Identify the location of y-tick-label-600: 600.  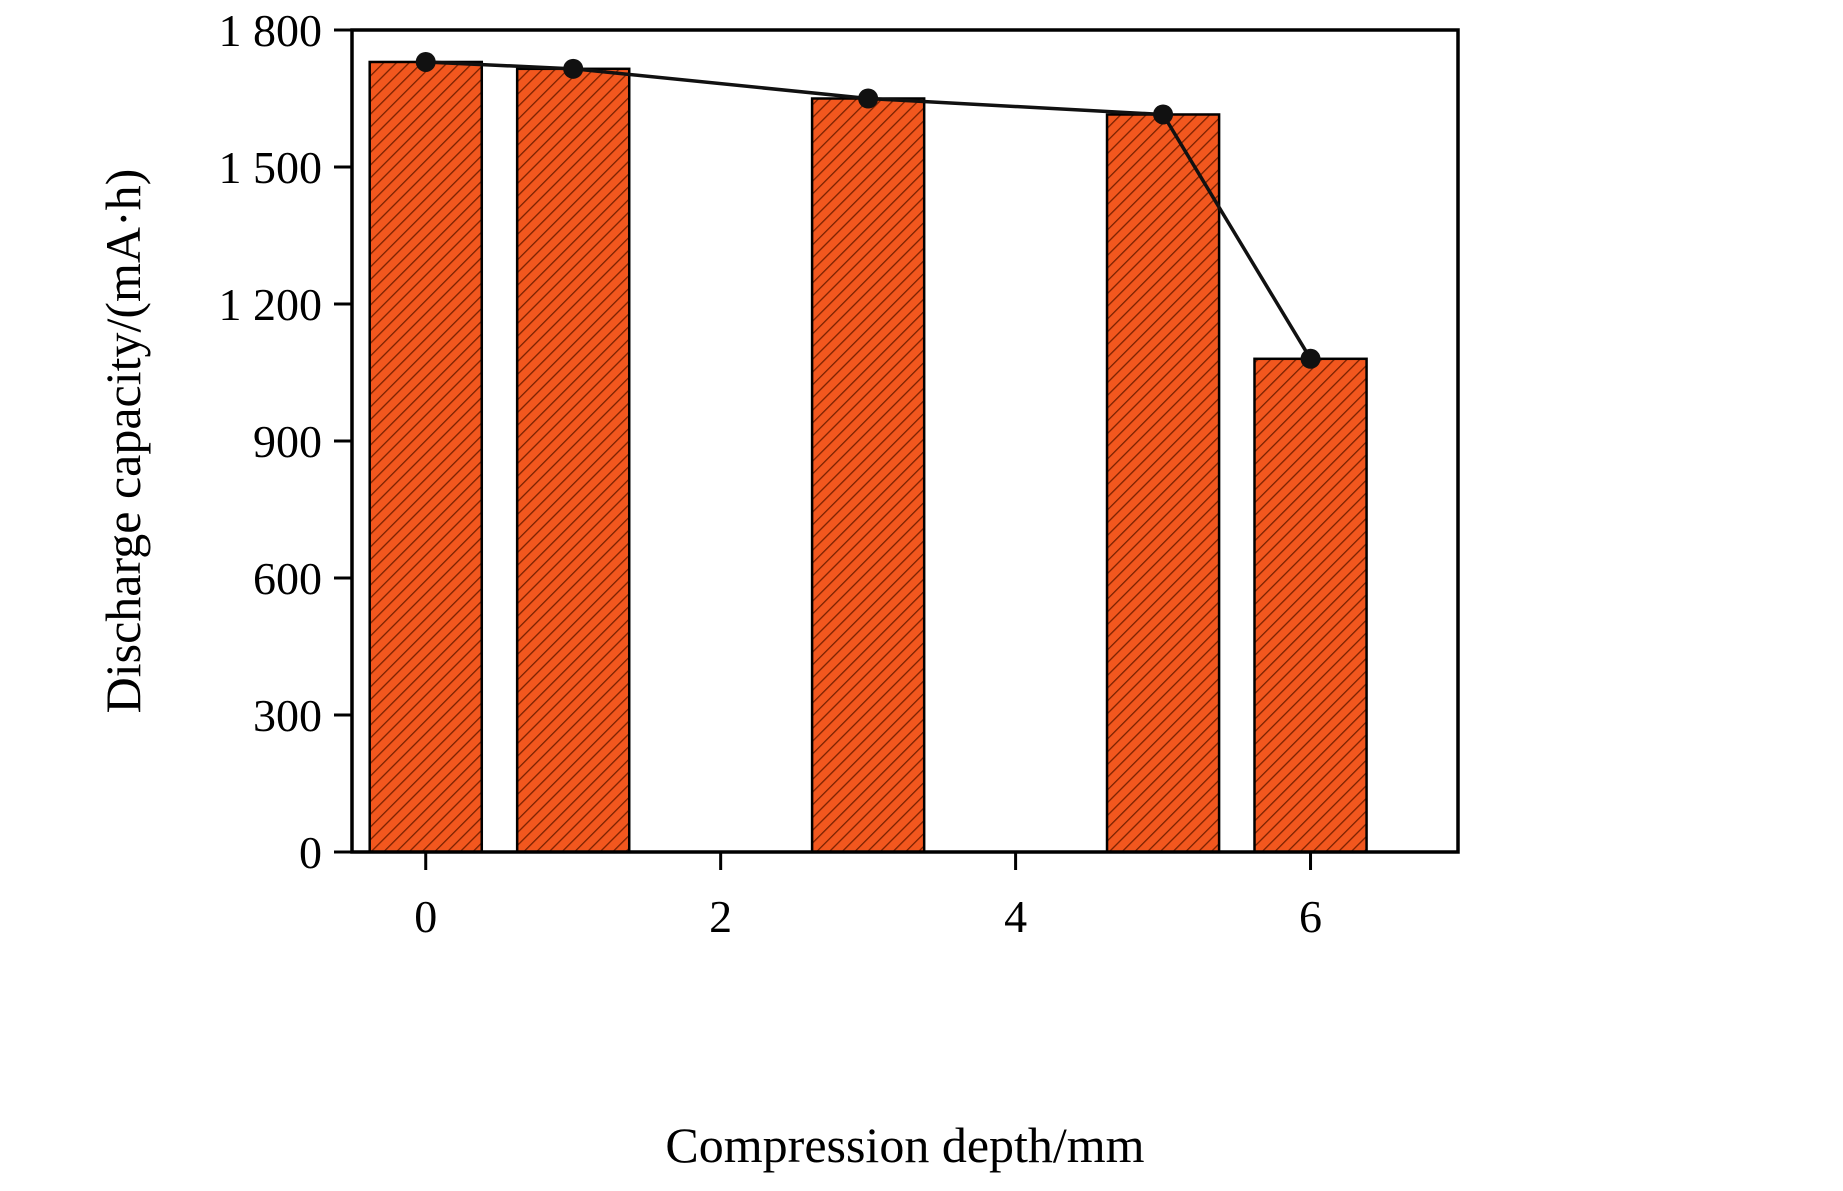
(287, 578).